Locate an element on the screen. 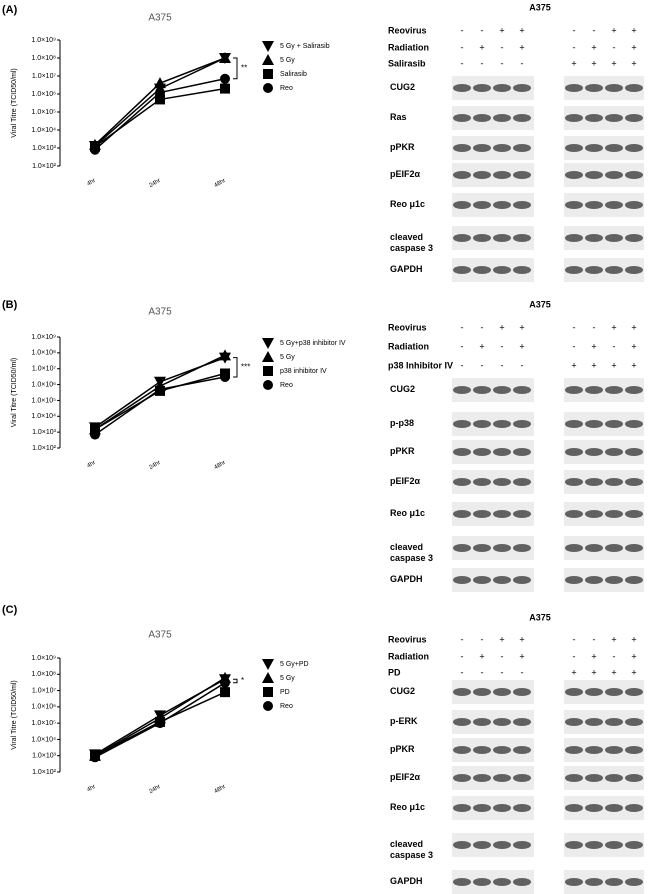  y-tick-label: 1.0×10⁶ is located at coordinates (44, 94).